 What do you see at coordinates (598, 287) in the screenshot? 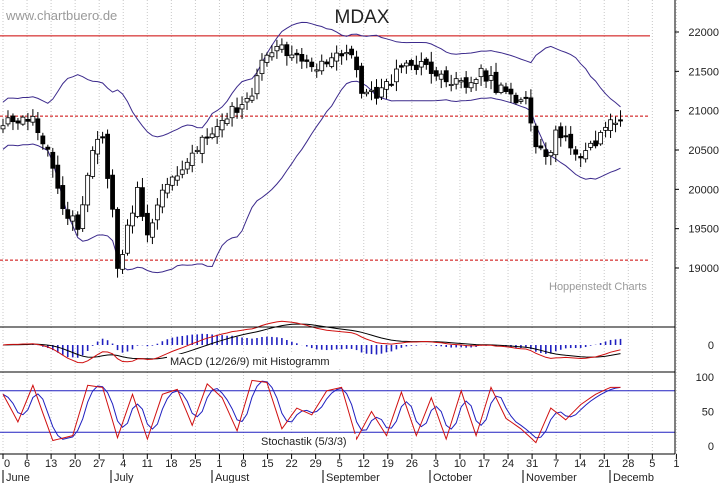
I see `source-label: Hoppenstedt Charts` at bounding box center [598, 287].